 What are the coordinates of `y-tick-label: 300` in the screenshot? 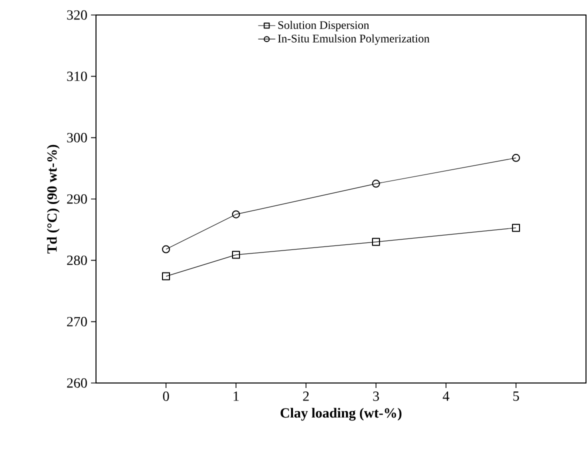 It's located at (77, 137).